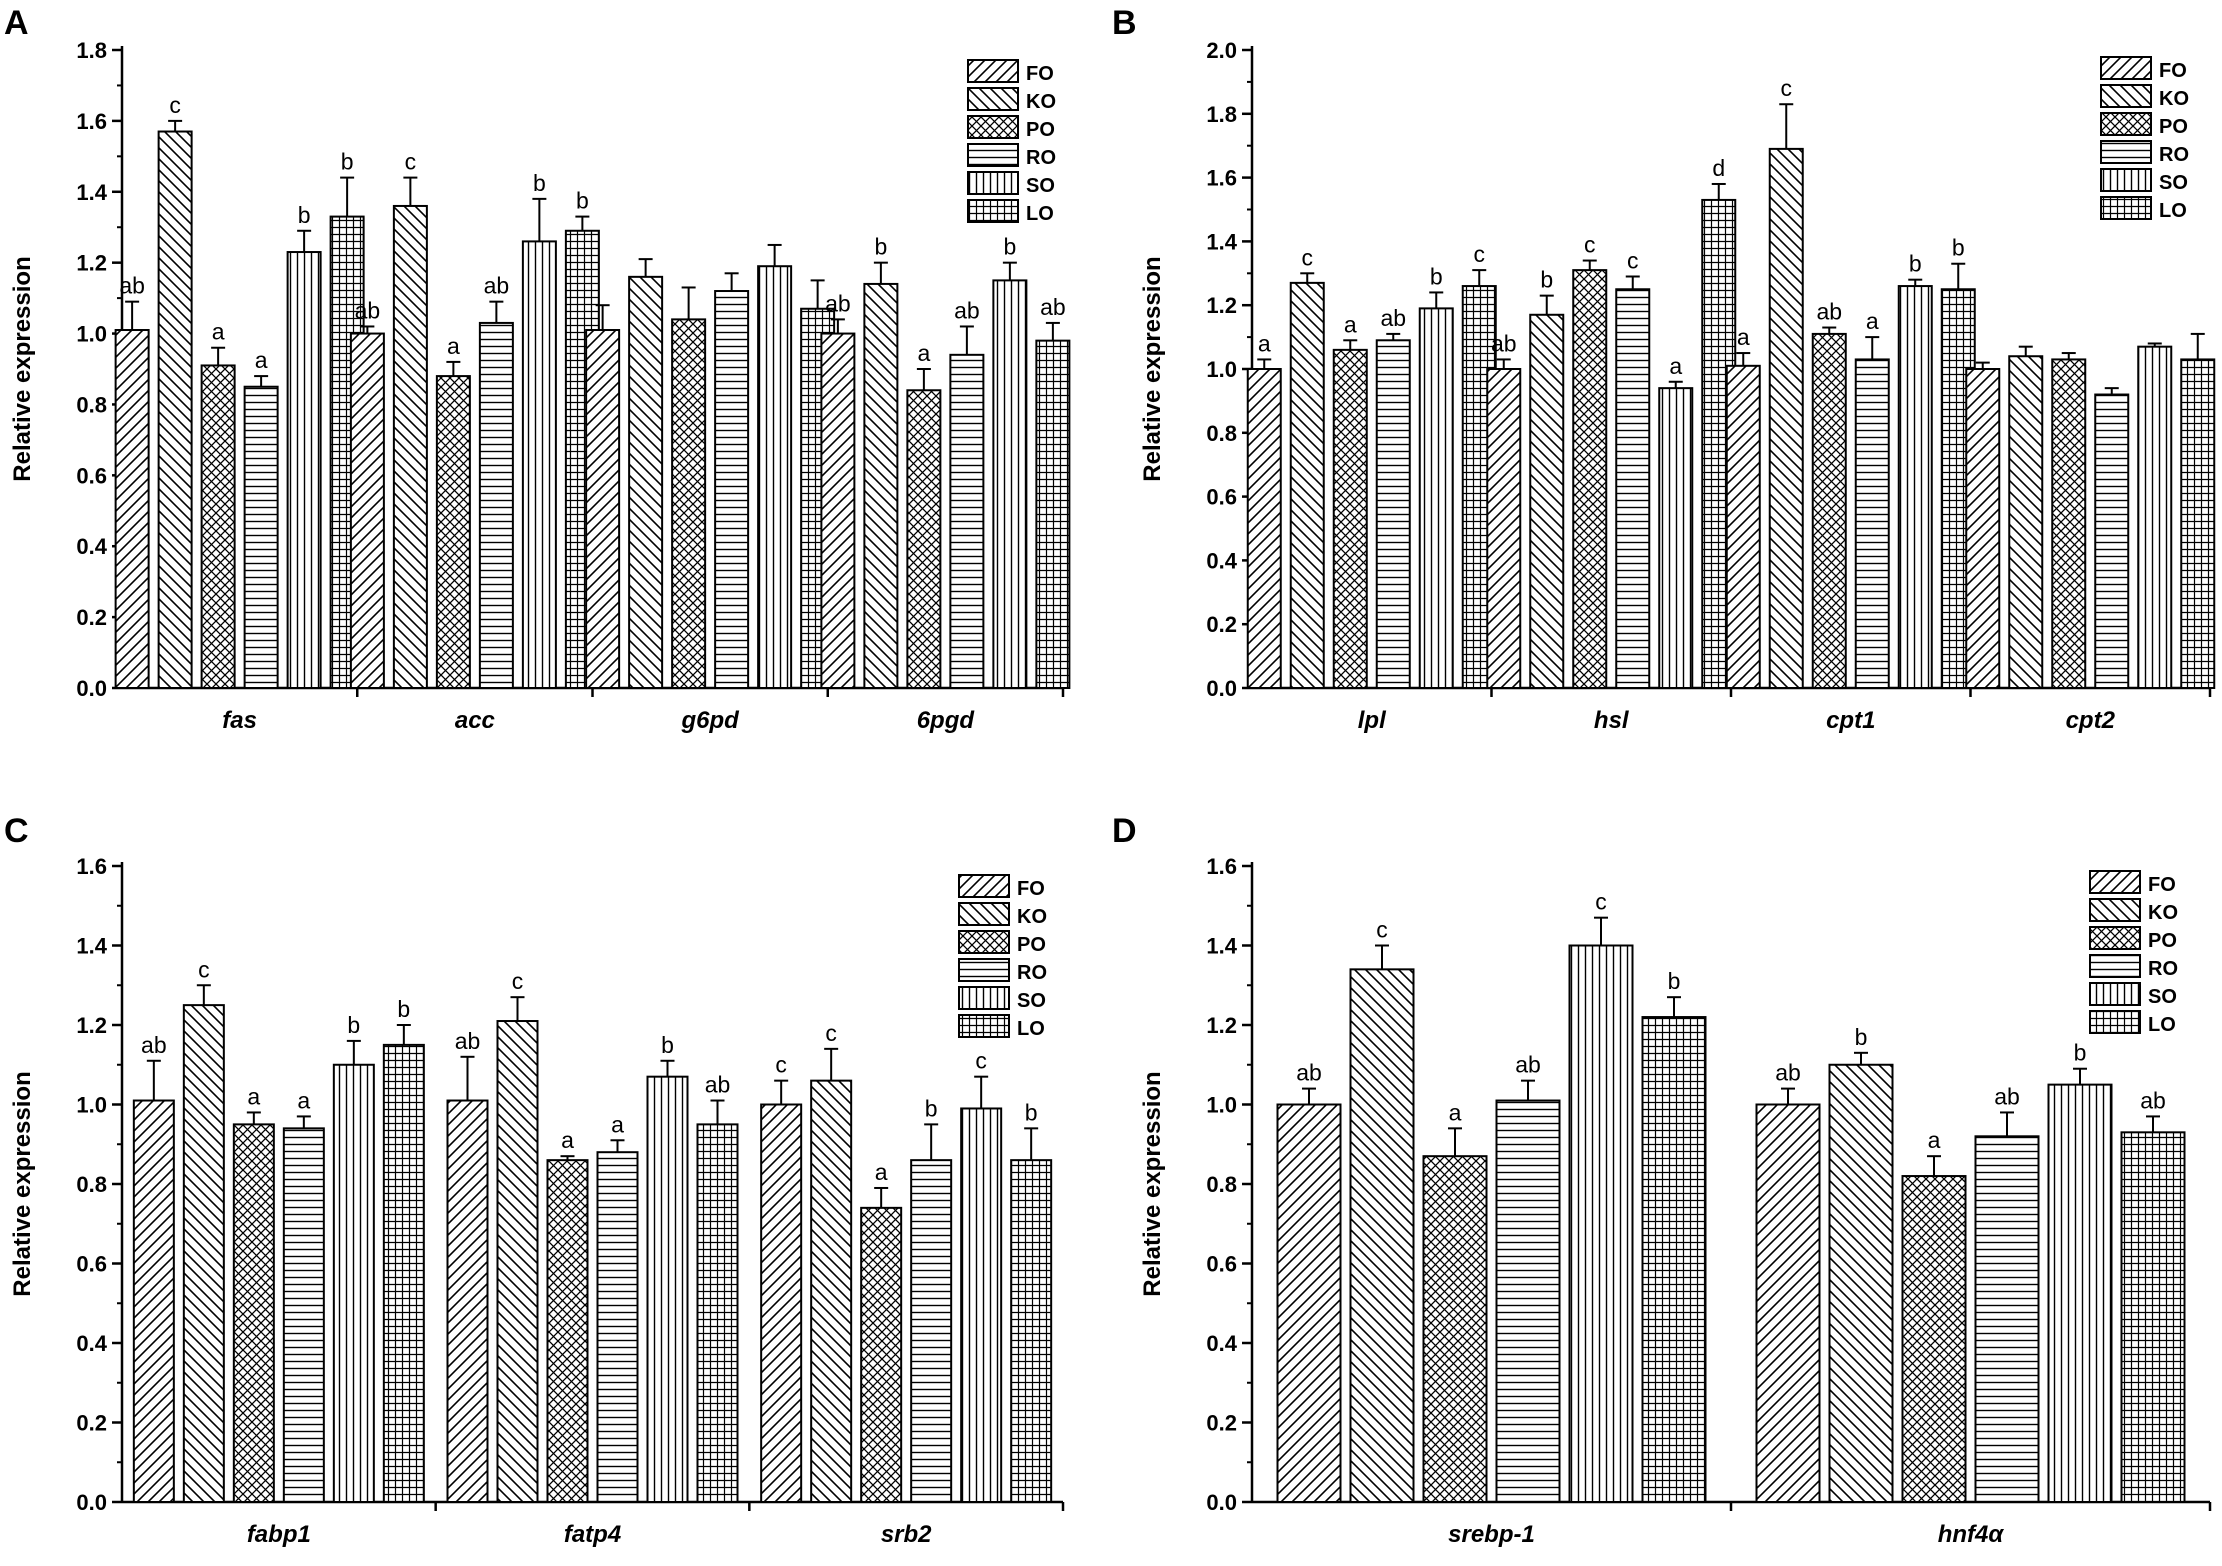 The width and height of the screenshot is (2222, 1566). What do you see at coordinates (1372, 720) in the screenshot?
I see `x-category-label: lpl` at bounding box center [1372, 720].